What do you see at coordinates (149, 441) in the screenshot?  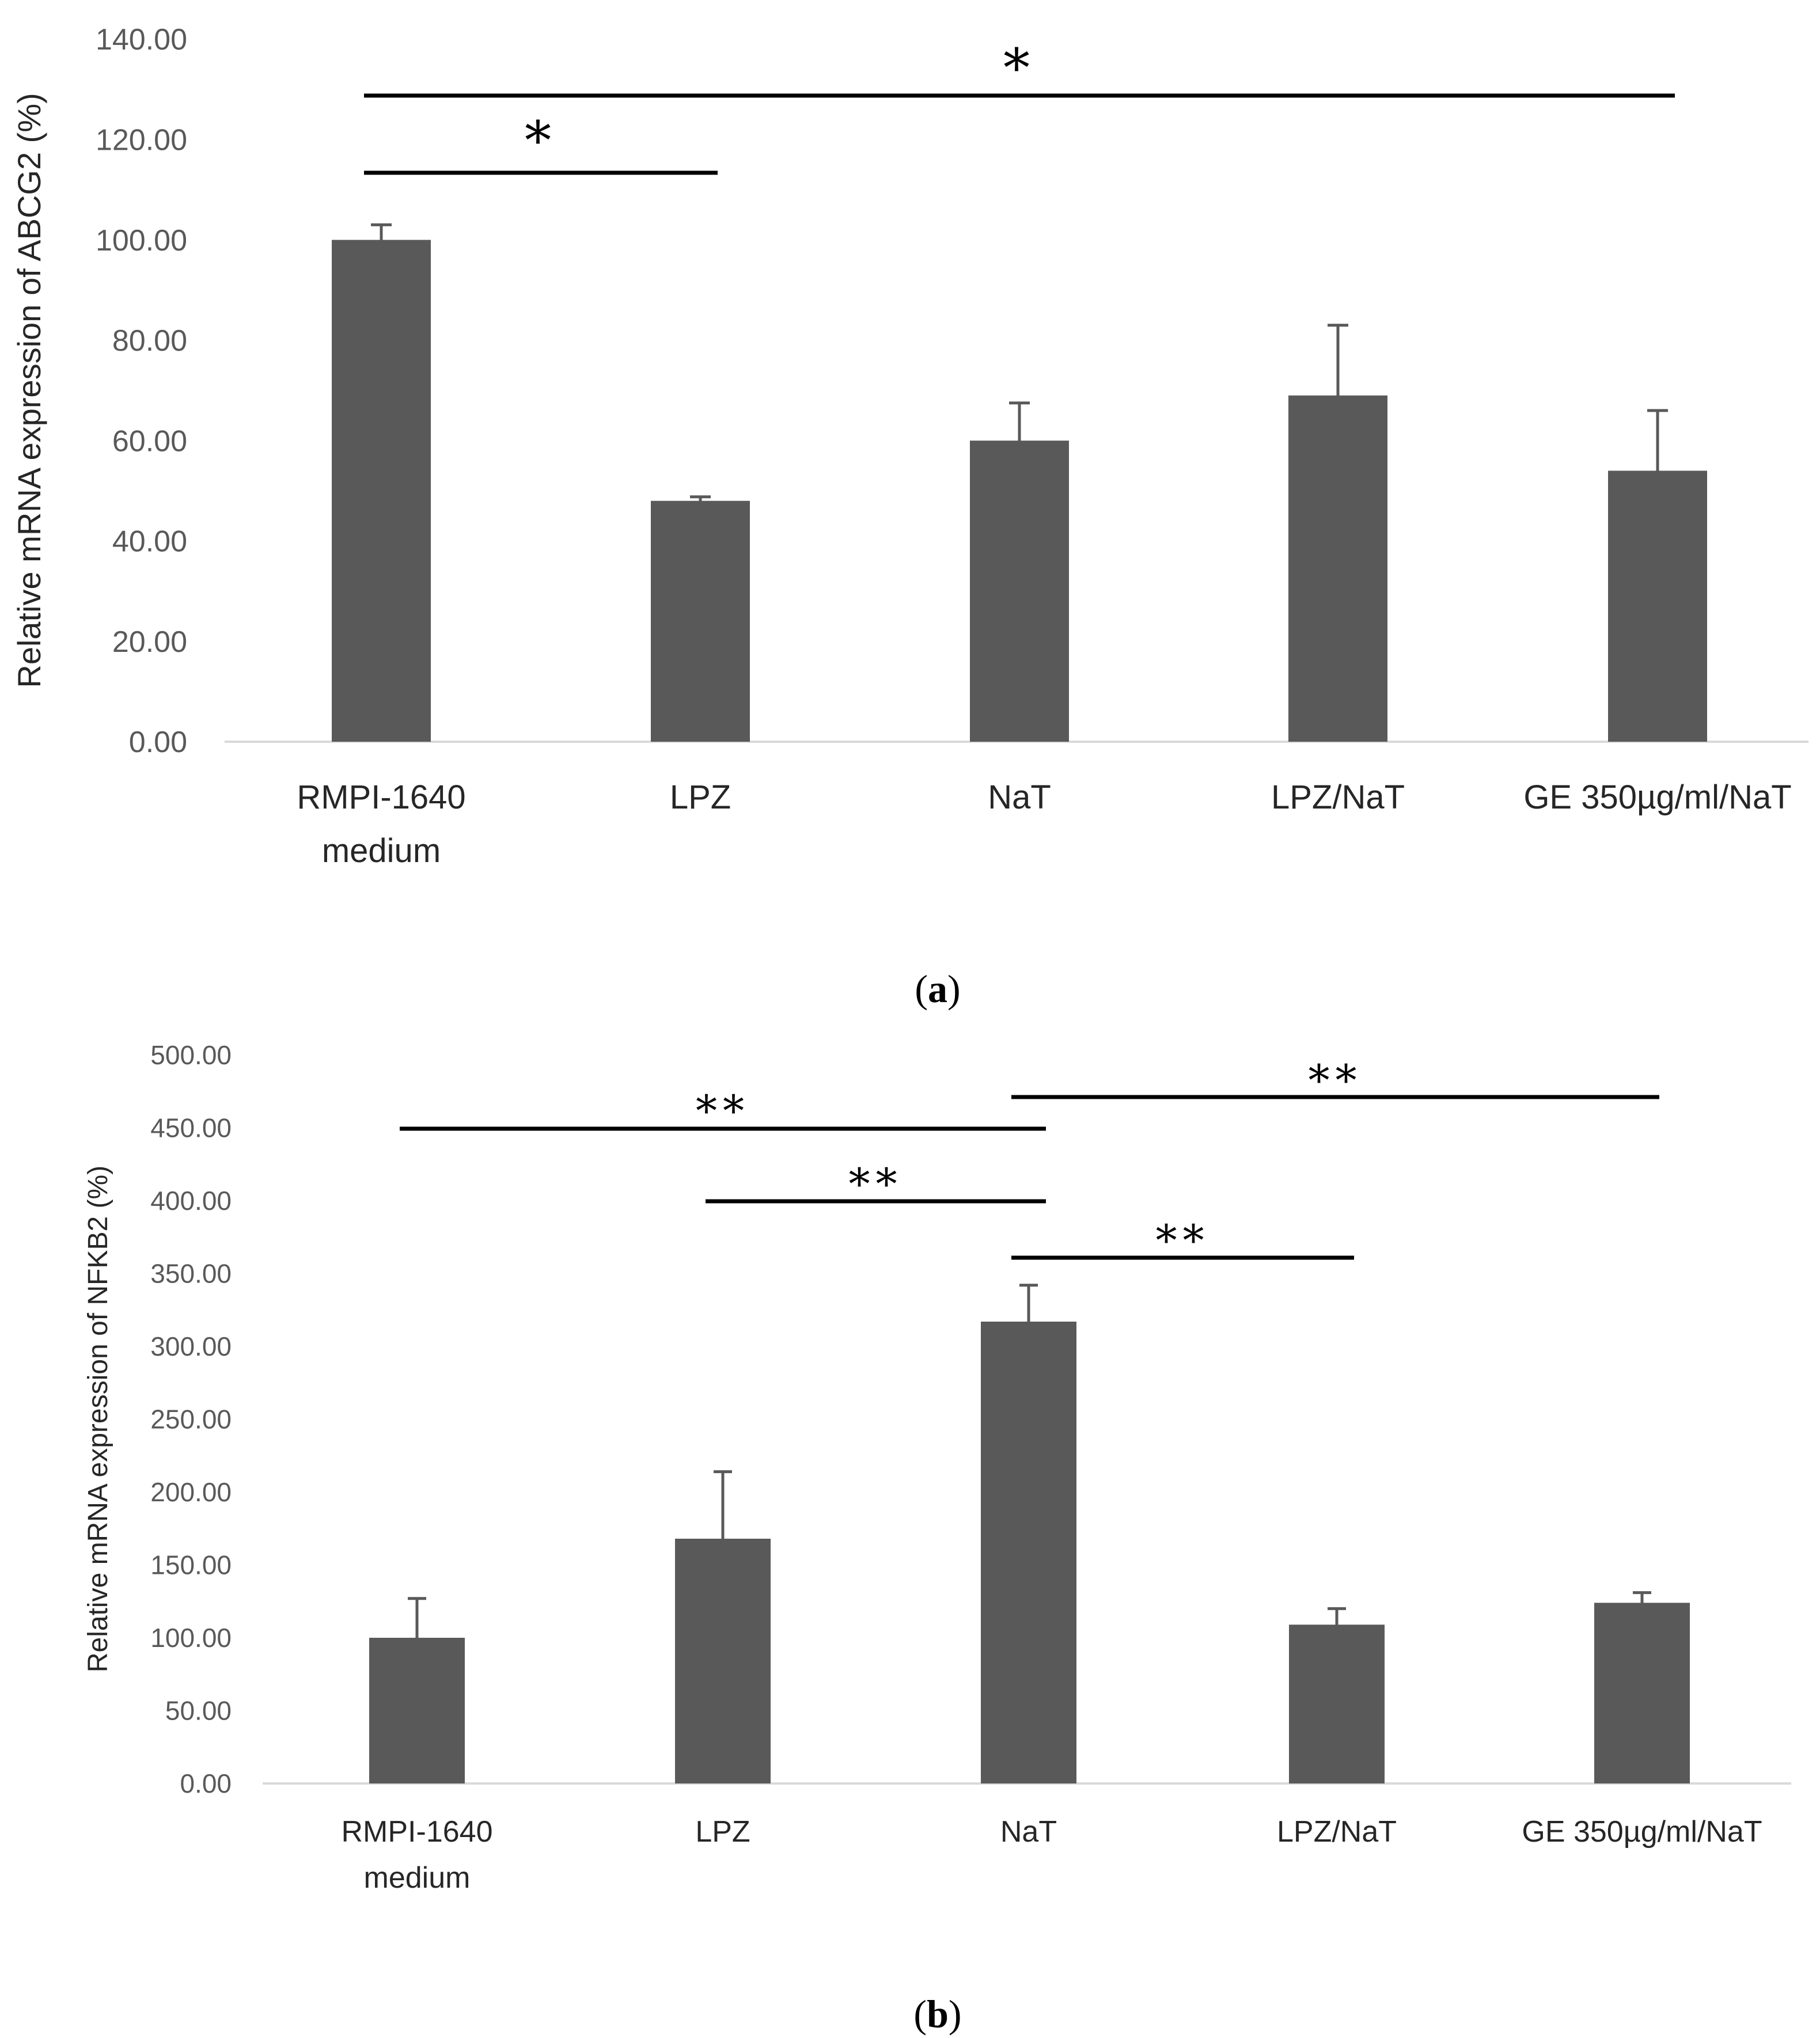 I see `y-tick-label: 60.00` at bounding box center [149, 441].